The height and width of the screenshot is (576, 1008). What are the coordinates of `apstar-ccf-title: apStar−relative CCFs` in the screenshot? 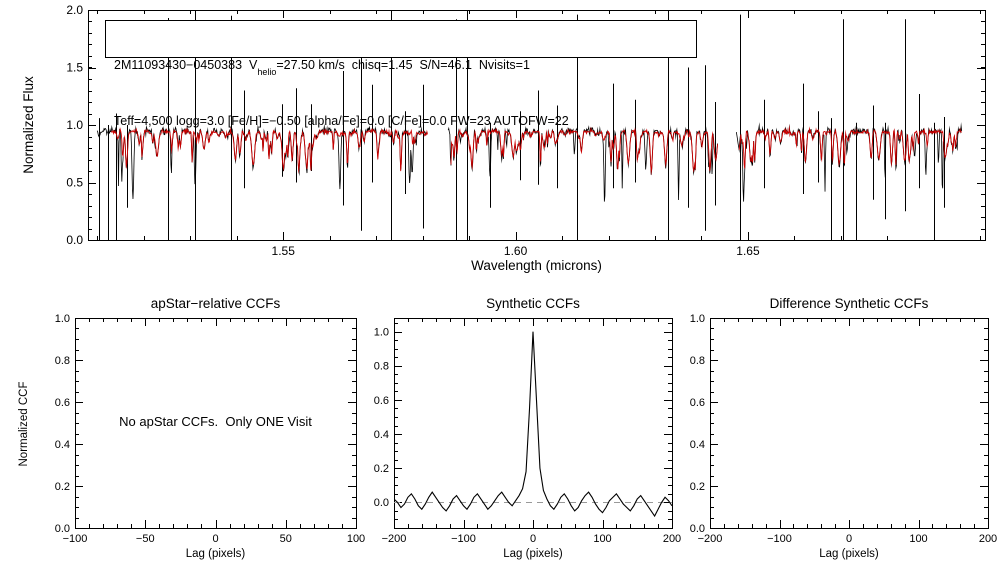 It's located at (215, 303).